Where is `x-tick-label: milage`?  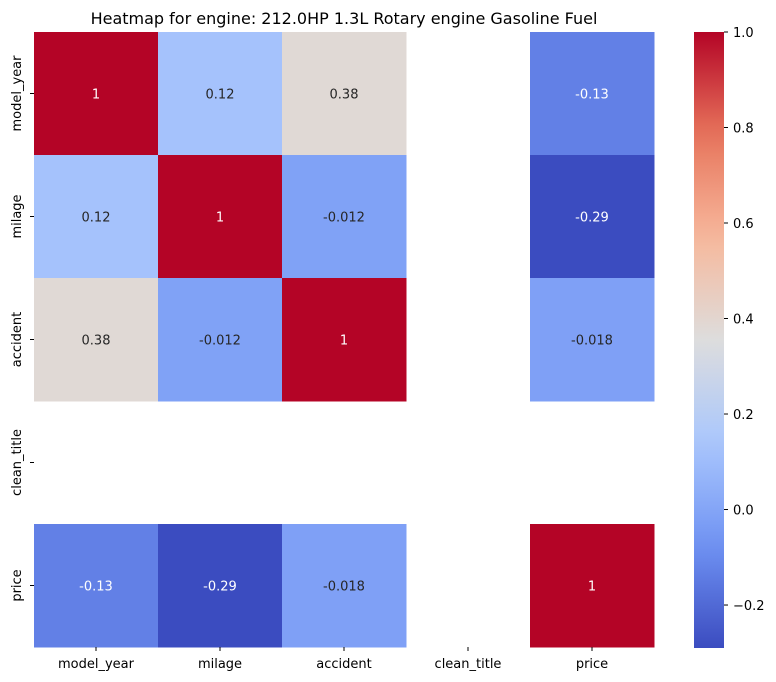 x-tick-label: milage is located at coordinates (220, 664).